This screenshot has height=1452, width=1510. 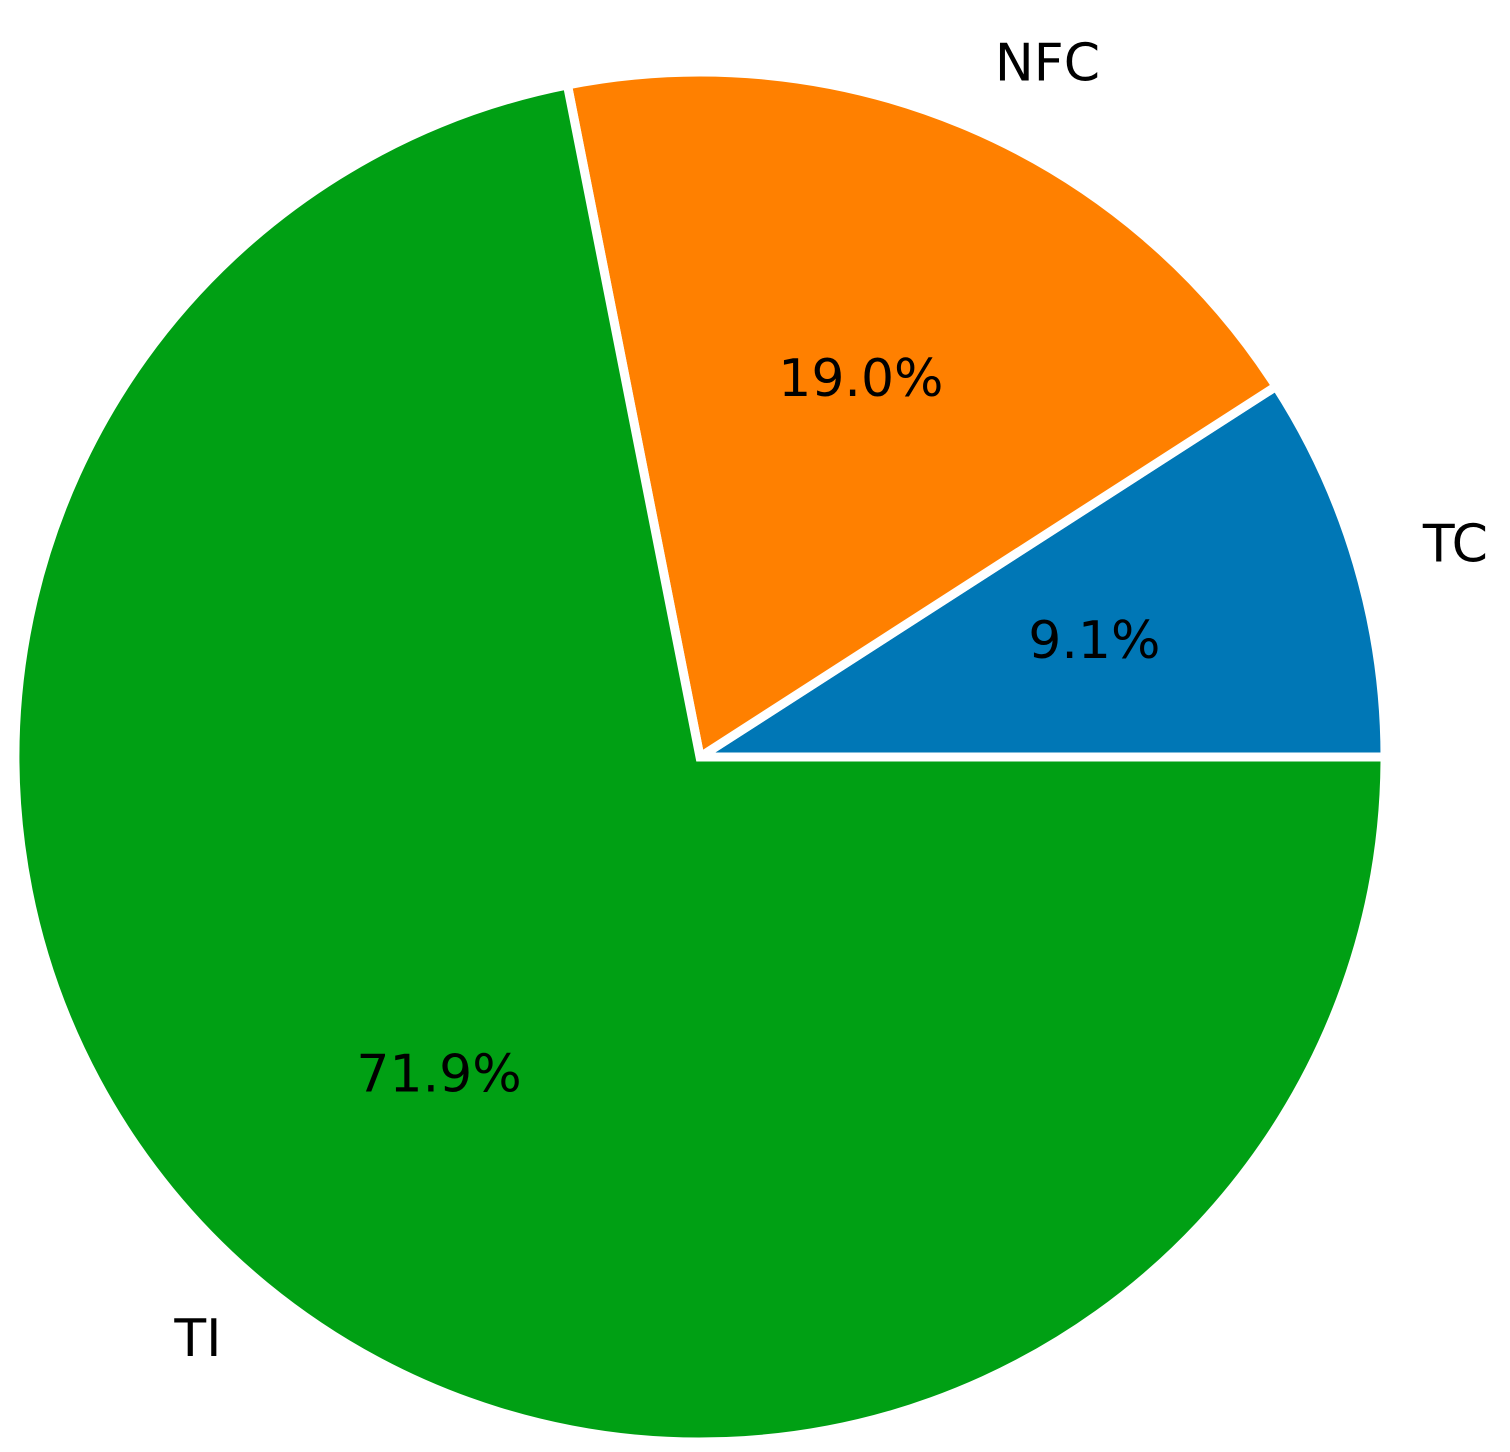 I want to click on slice-percent-tc: 9.1%, so click(x=1094, y=641).